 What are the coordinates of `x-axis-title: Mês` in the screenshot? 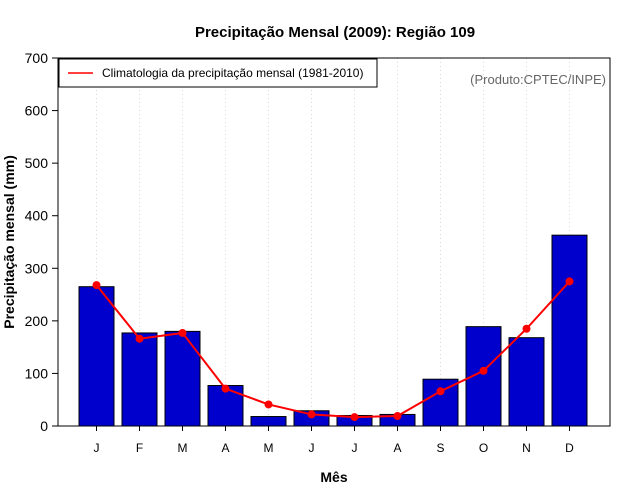 It's located at (333, 477).